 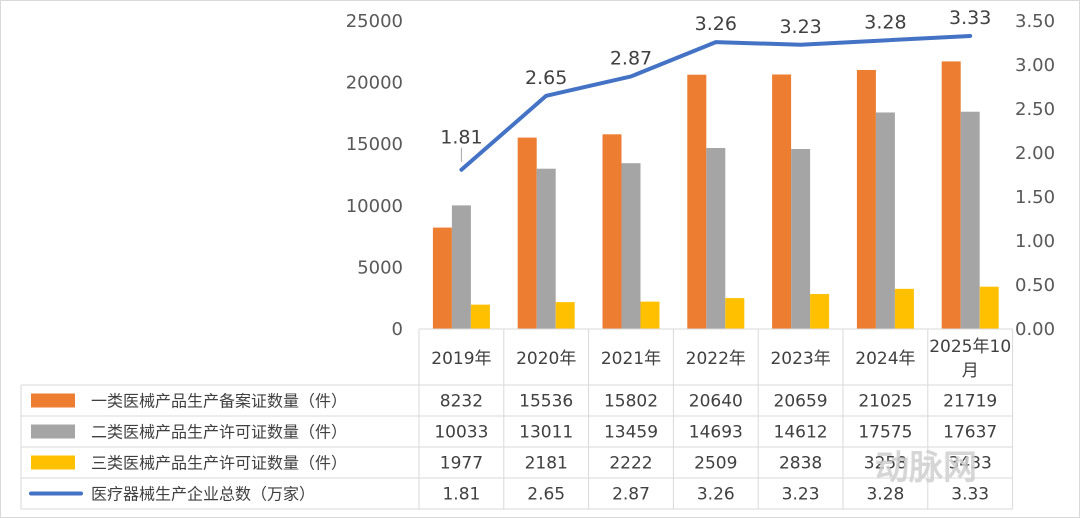 I want to click on line-data-label: 3.23, so click(x=800, y=27).